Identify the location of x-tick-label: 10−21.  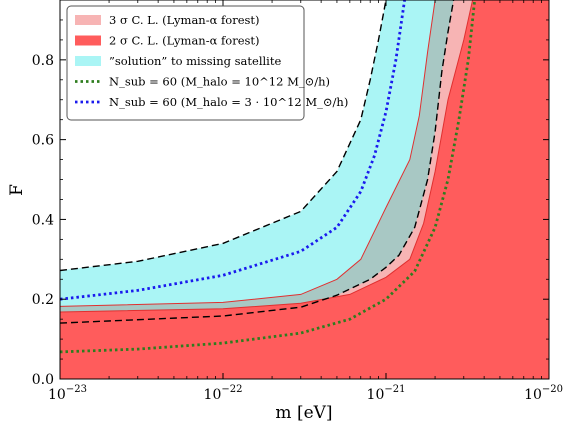
(386, 393).